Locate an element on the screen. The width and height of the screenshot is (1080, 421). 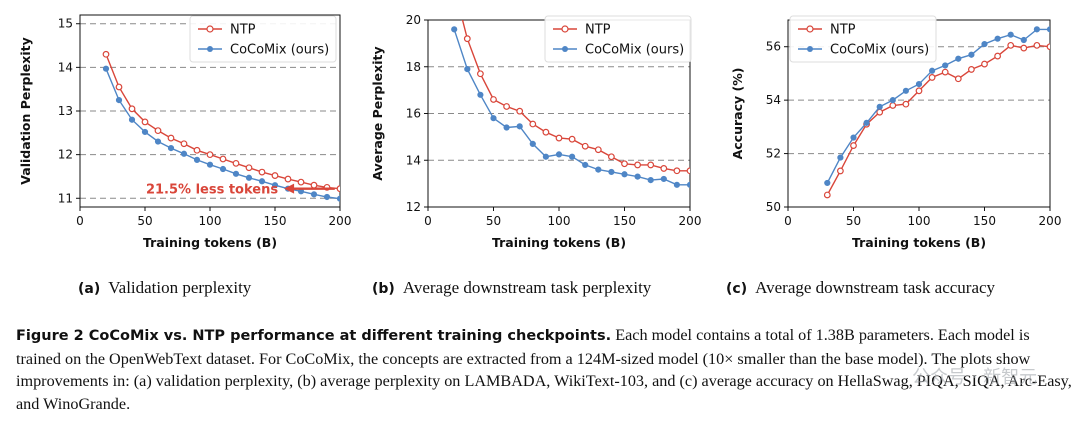
subcaption-c: (c) Average downstream task accuracy is located at coordinates (860, 288).